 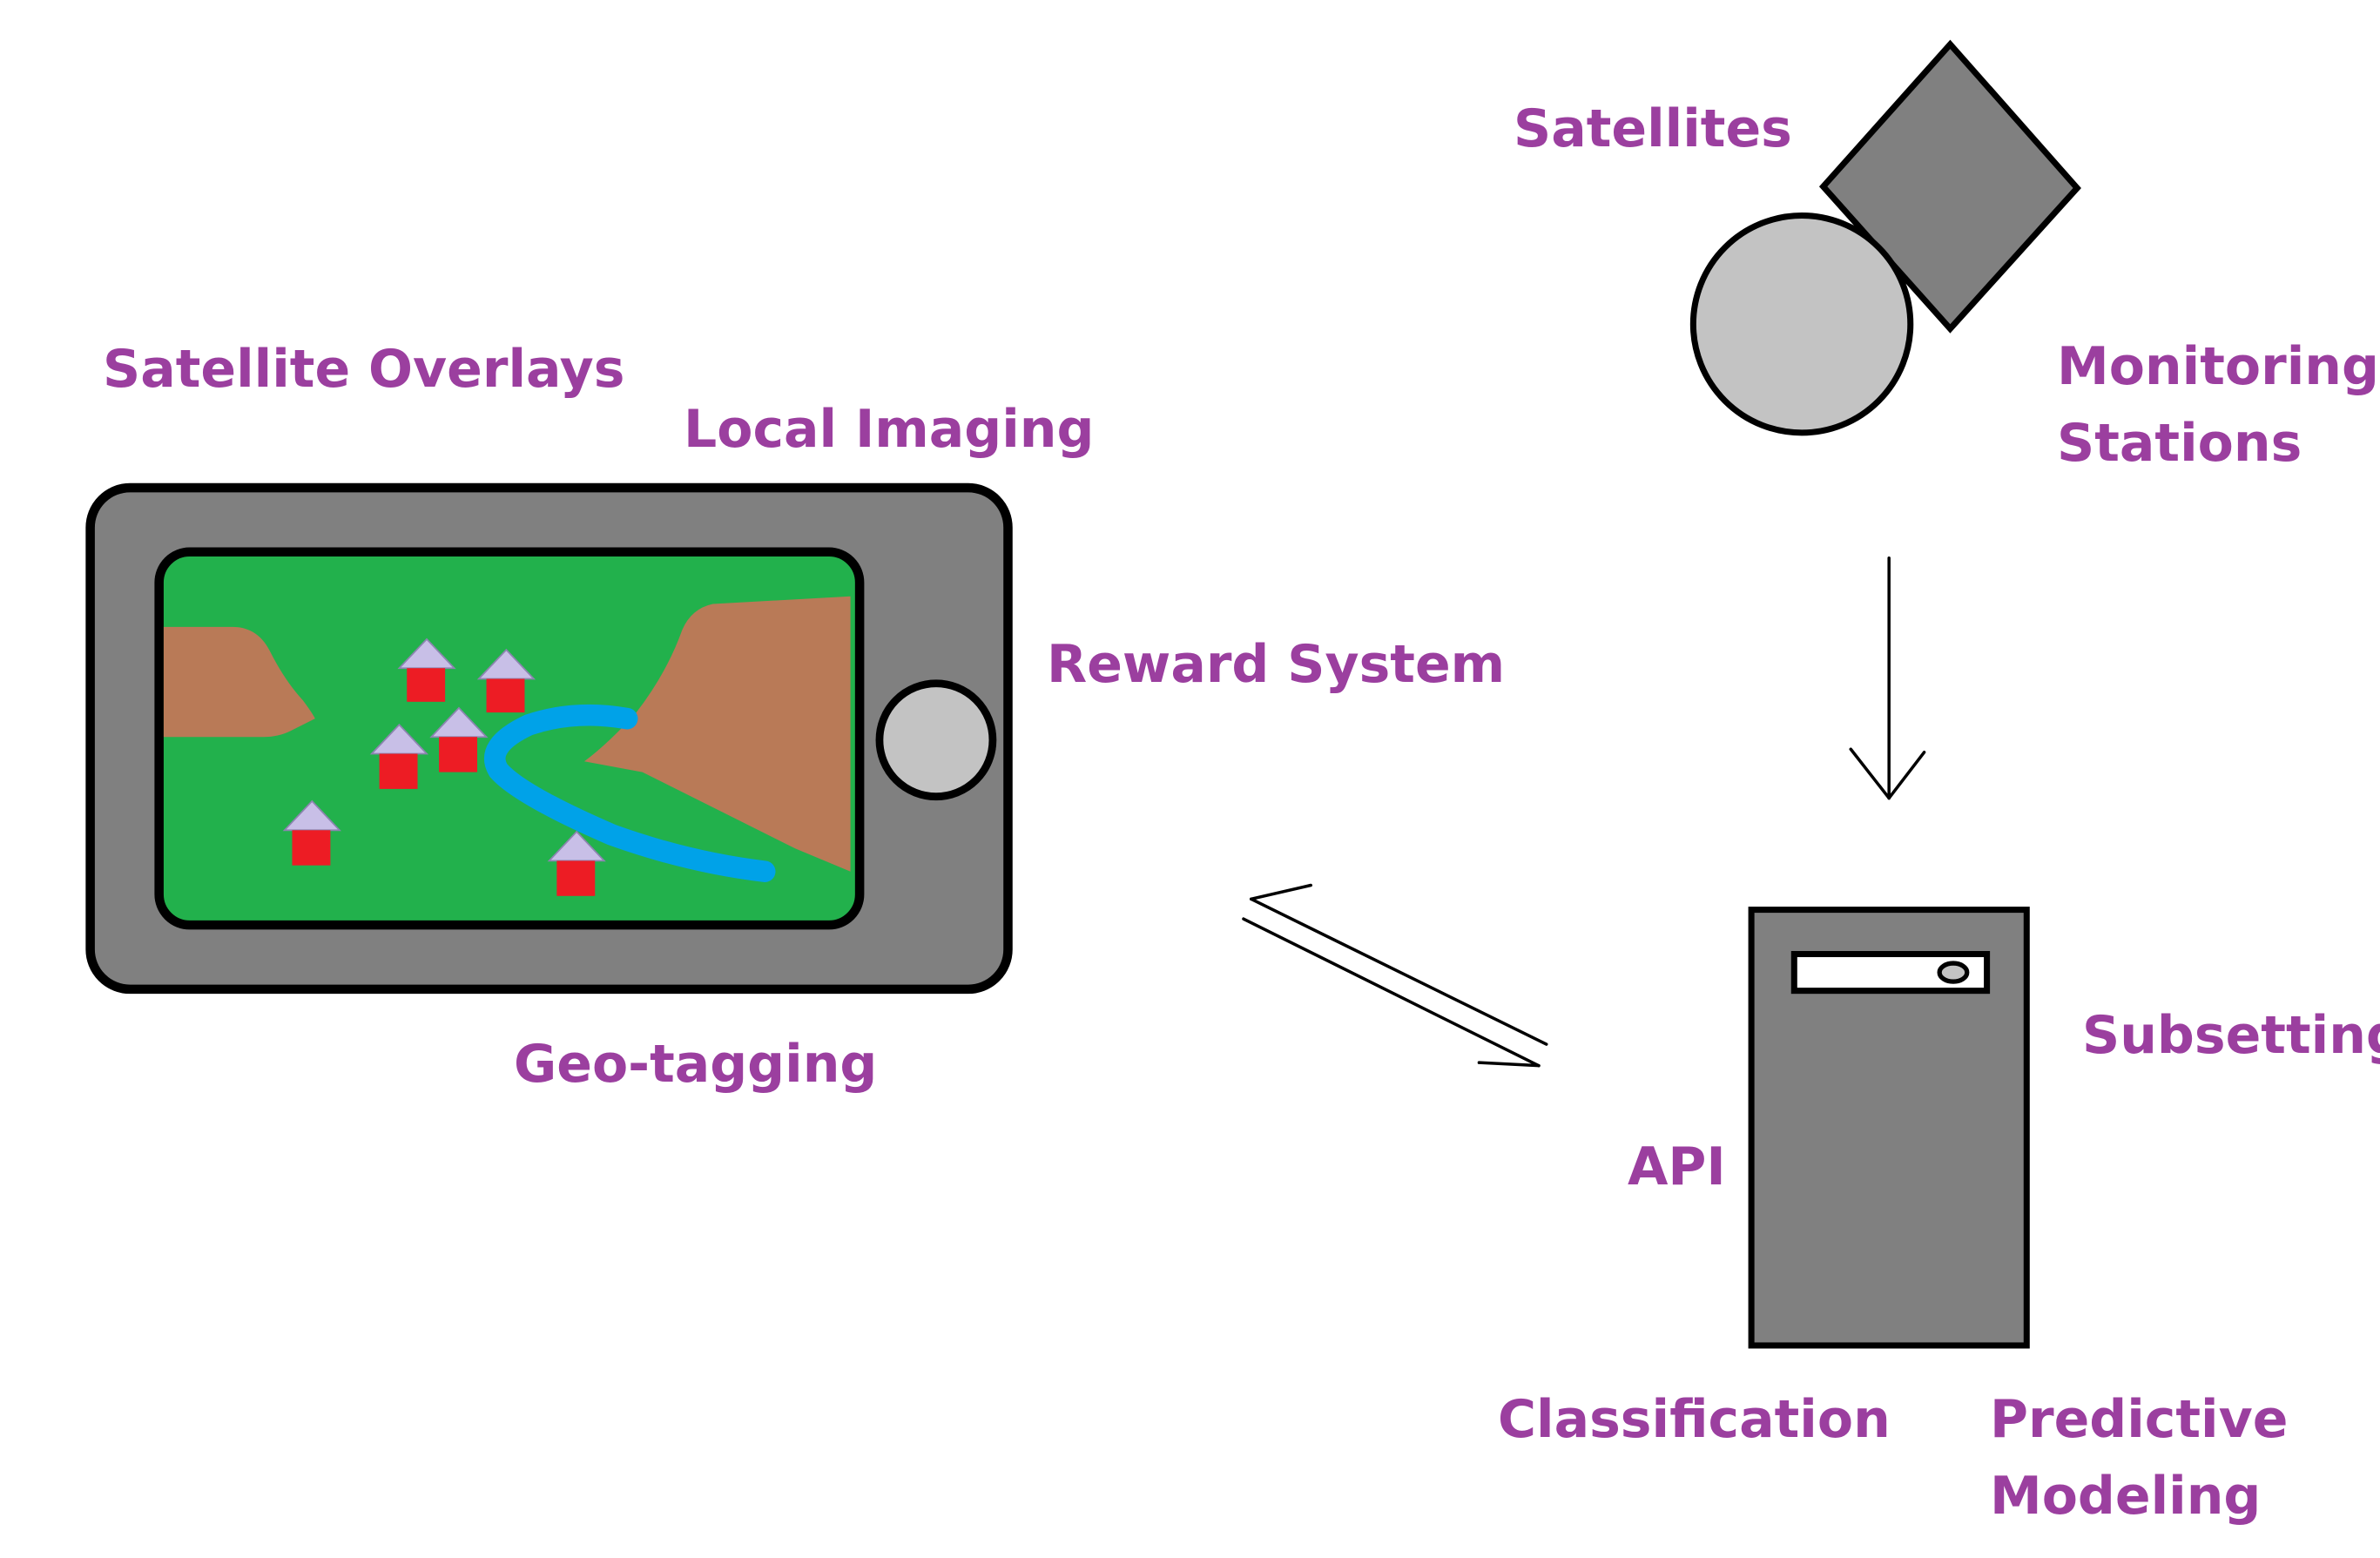 What do you see at coordinates (889, 429) in the screenshot?
I see `label-local-imaging: Local Imaging` at bounding box center [889, 429].